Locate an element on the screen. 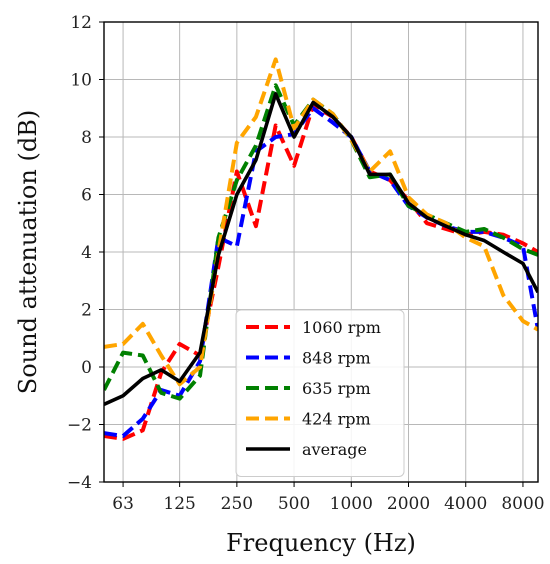  y-tick-label: 10 is located at coordinates (81, 81).